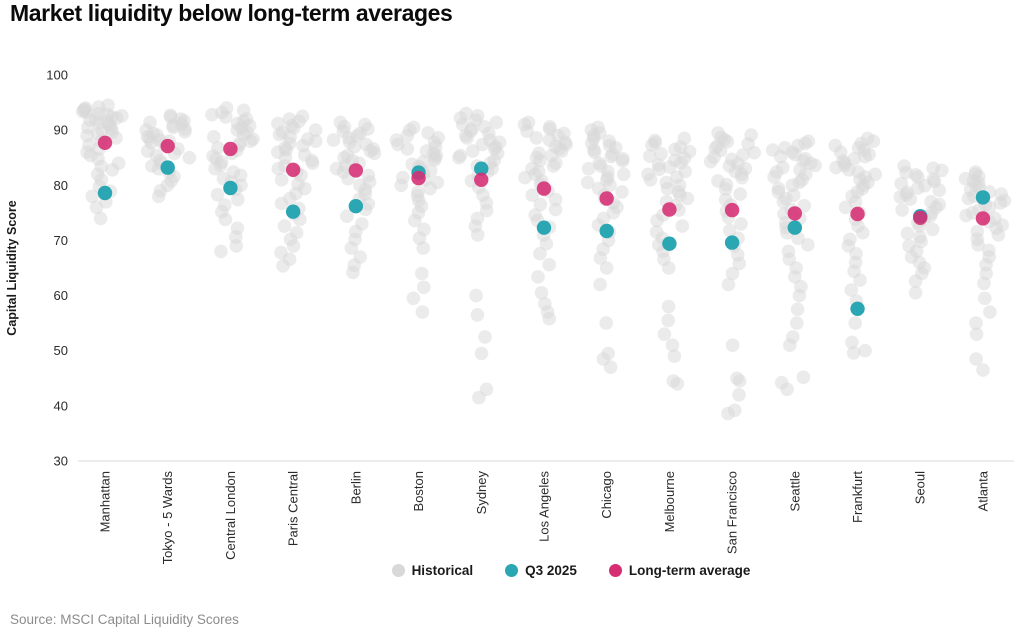 Image resolution: width=1024 pixels, height=644 pixels. I want to click on city-column: Boston, so click(417, 315).